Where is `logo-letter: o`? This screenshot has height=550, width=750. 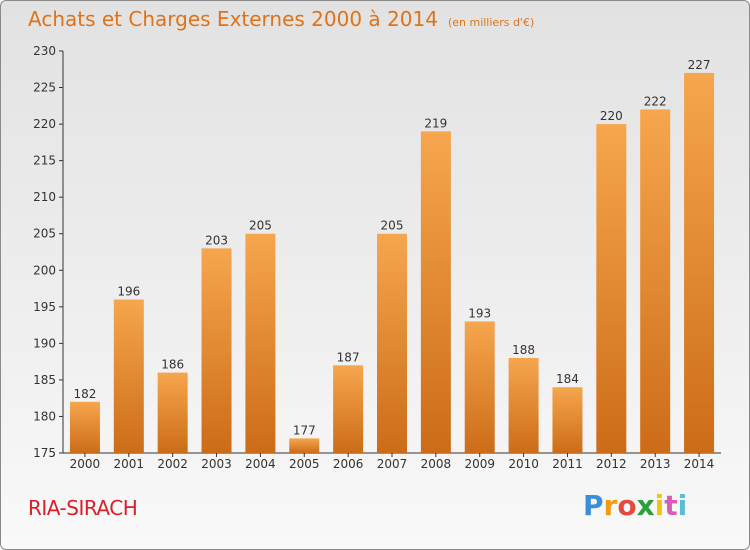
logo-letter: o is located at coordinates (627, 505).